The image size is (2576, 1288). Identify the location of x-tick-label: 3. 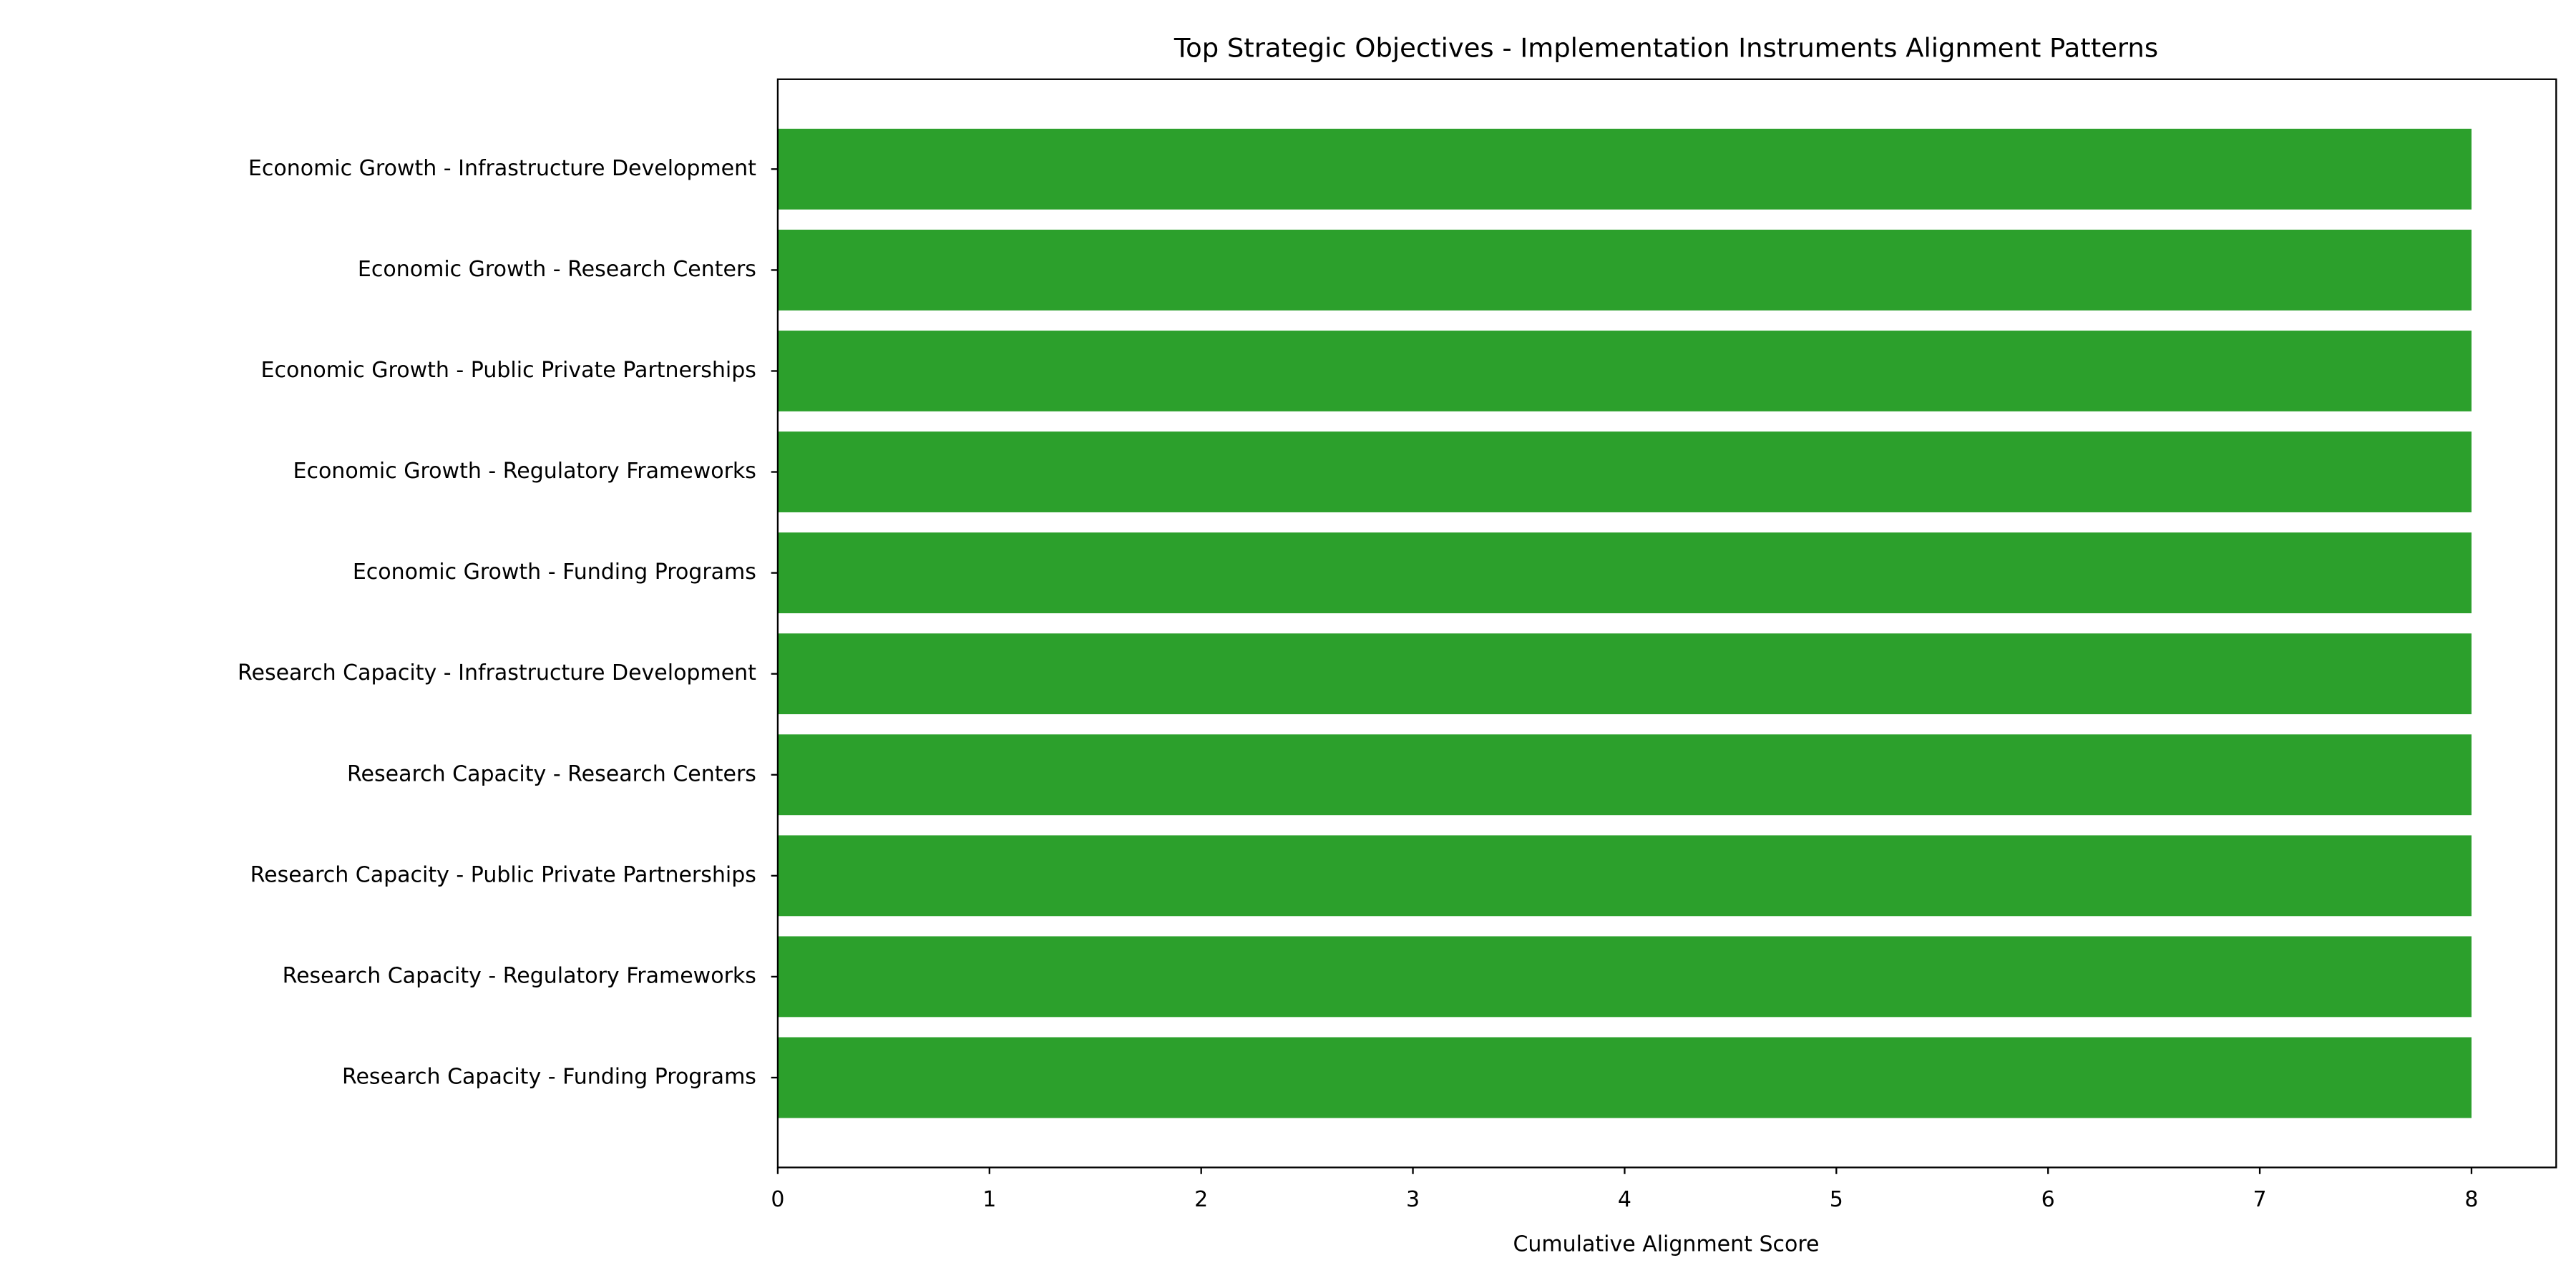
(1413, 1199).